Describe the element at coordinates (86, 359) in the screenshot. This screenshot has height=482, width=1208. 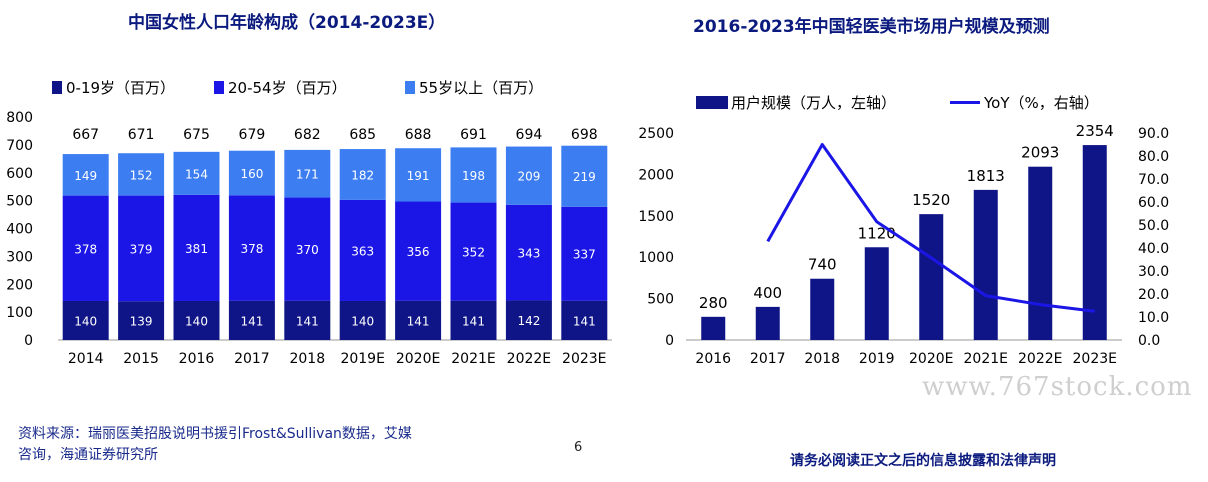
I see `left-x-tick-label: 2014` at that location.